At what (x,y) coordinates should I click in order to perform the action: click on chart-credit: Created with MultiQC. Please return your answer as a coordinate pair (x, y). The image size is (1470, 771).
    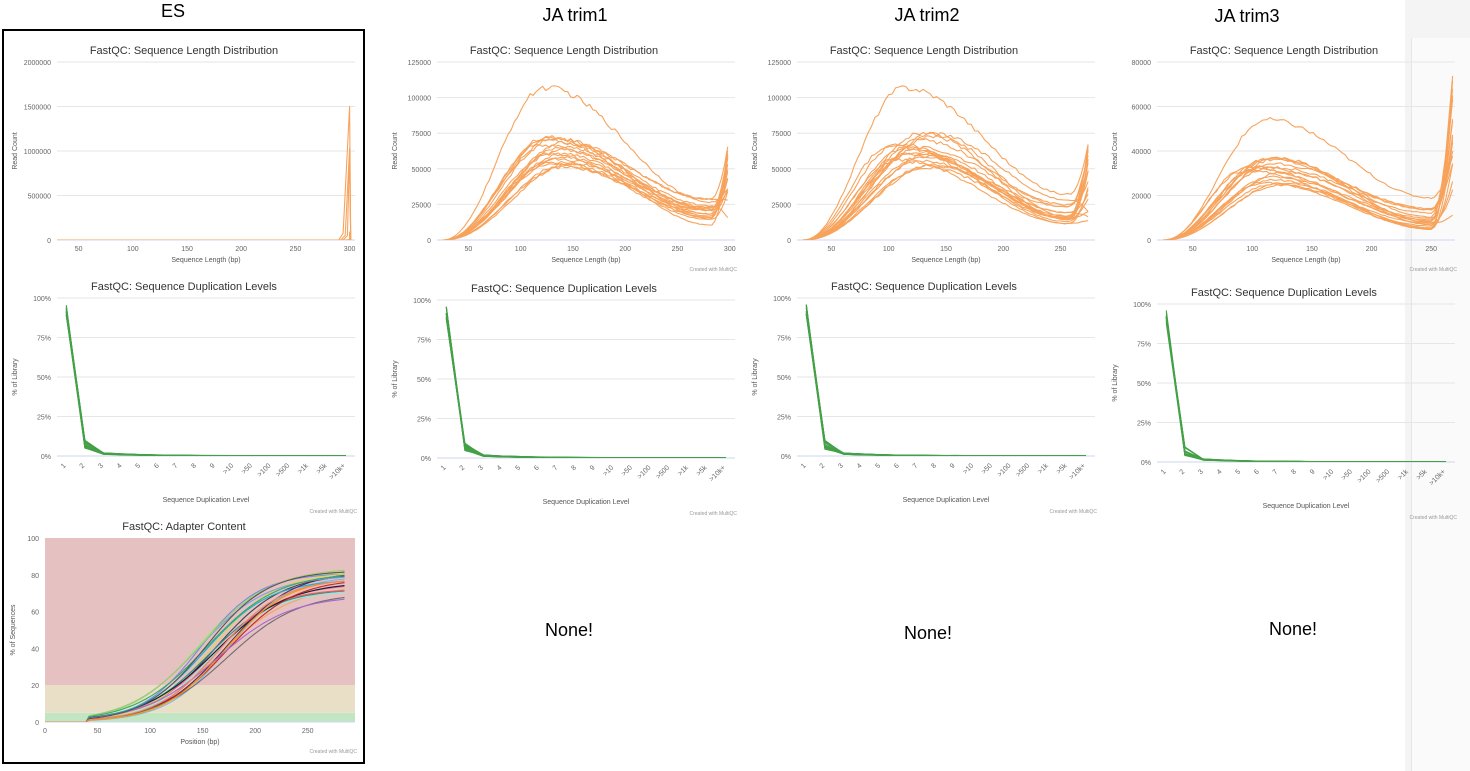
    Looking at the image, I should click on (713, 270).